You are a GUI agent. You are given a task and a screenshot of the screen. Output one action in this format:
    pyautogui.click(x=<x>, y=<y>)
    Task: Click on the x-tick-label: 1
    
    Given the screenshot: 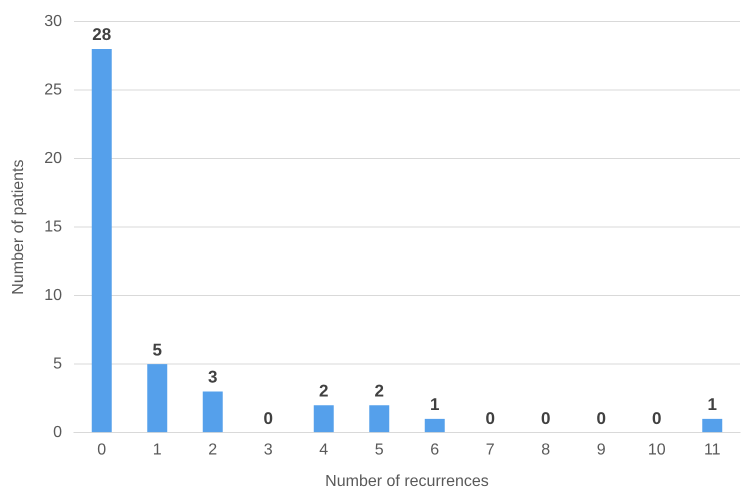 What is the action you would take?
    pyautogui.click(x=157, y=450)
    